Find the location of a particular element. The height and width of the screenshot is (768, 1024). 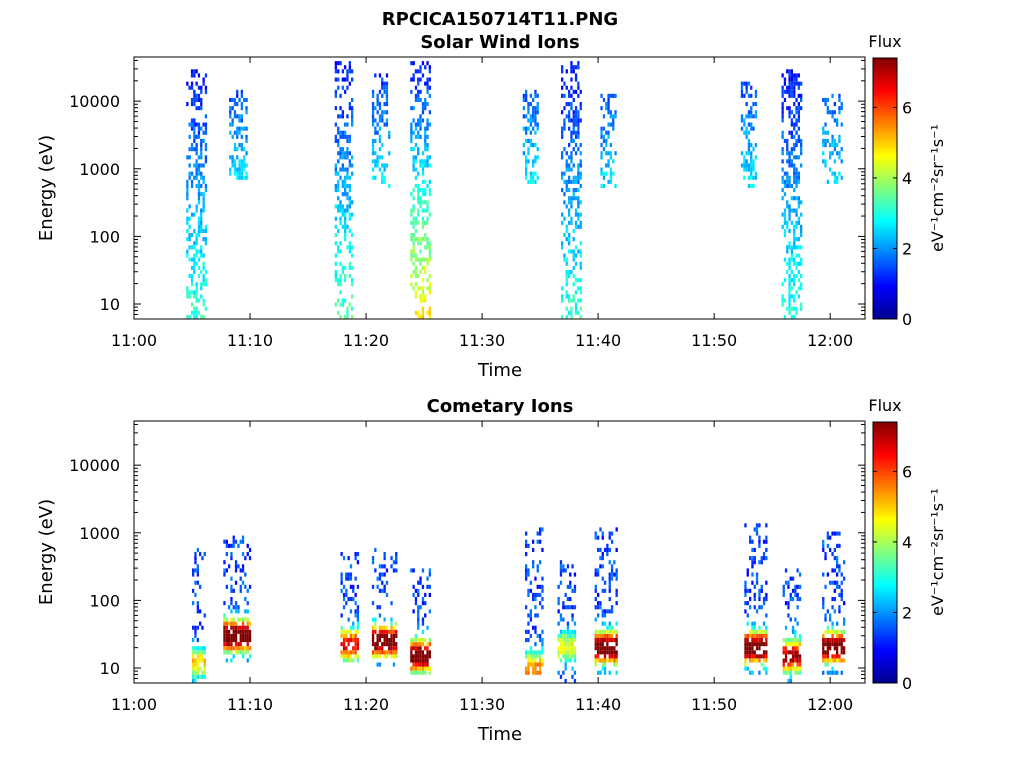

y-tick-label: 10000 is located at coordinates (94, 465).